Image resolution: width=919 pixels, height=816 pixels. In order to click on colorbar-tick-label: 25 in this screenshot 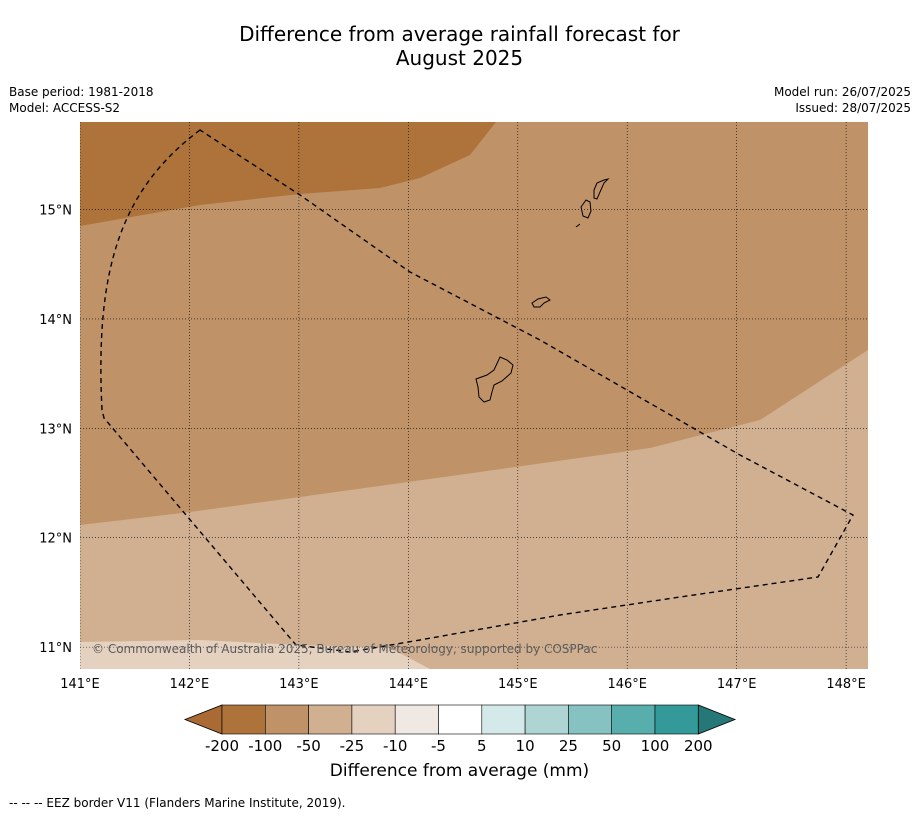, I will do `click(568, 746)`.